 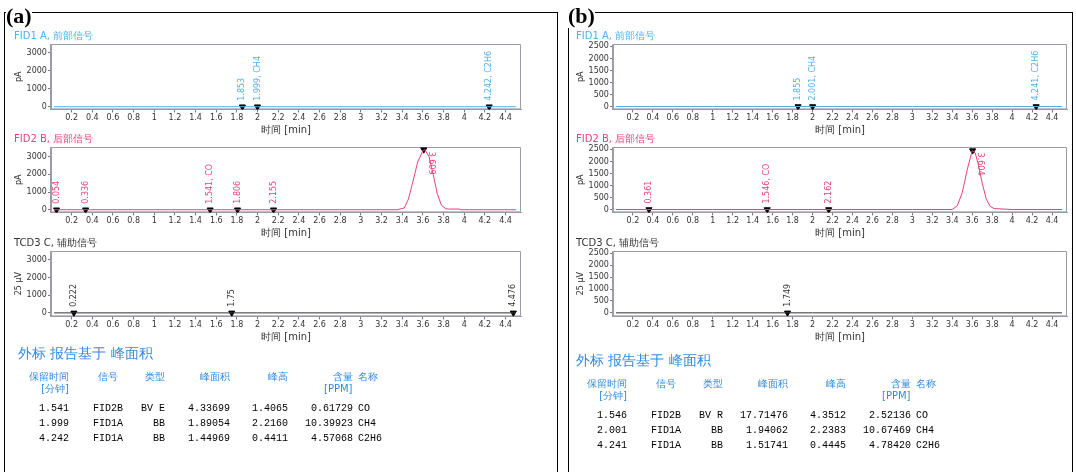 I want to click on text: 名称, so click(x=368, y=377).